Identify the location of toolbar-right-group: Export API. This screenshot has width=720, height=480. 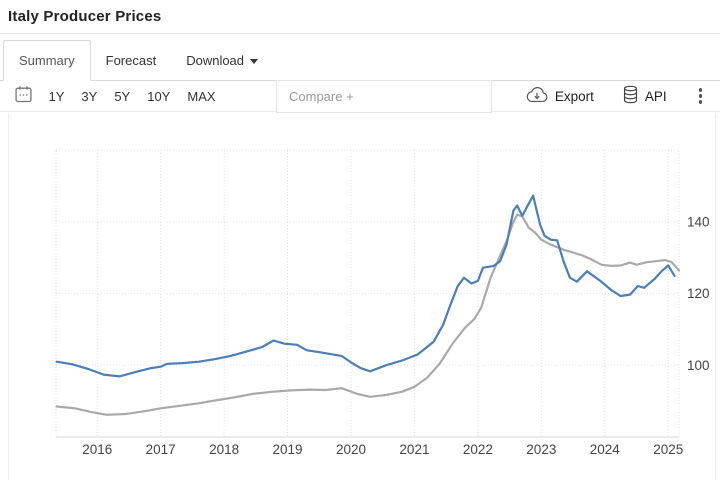
(615, 96).